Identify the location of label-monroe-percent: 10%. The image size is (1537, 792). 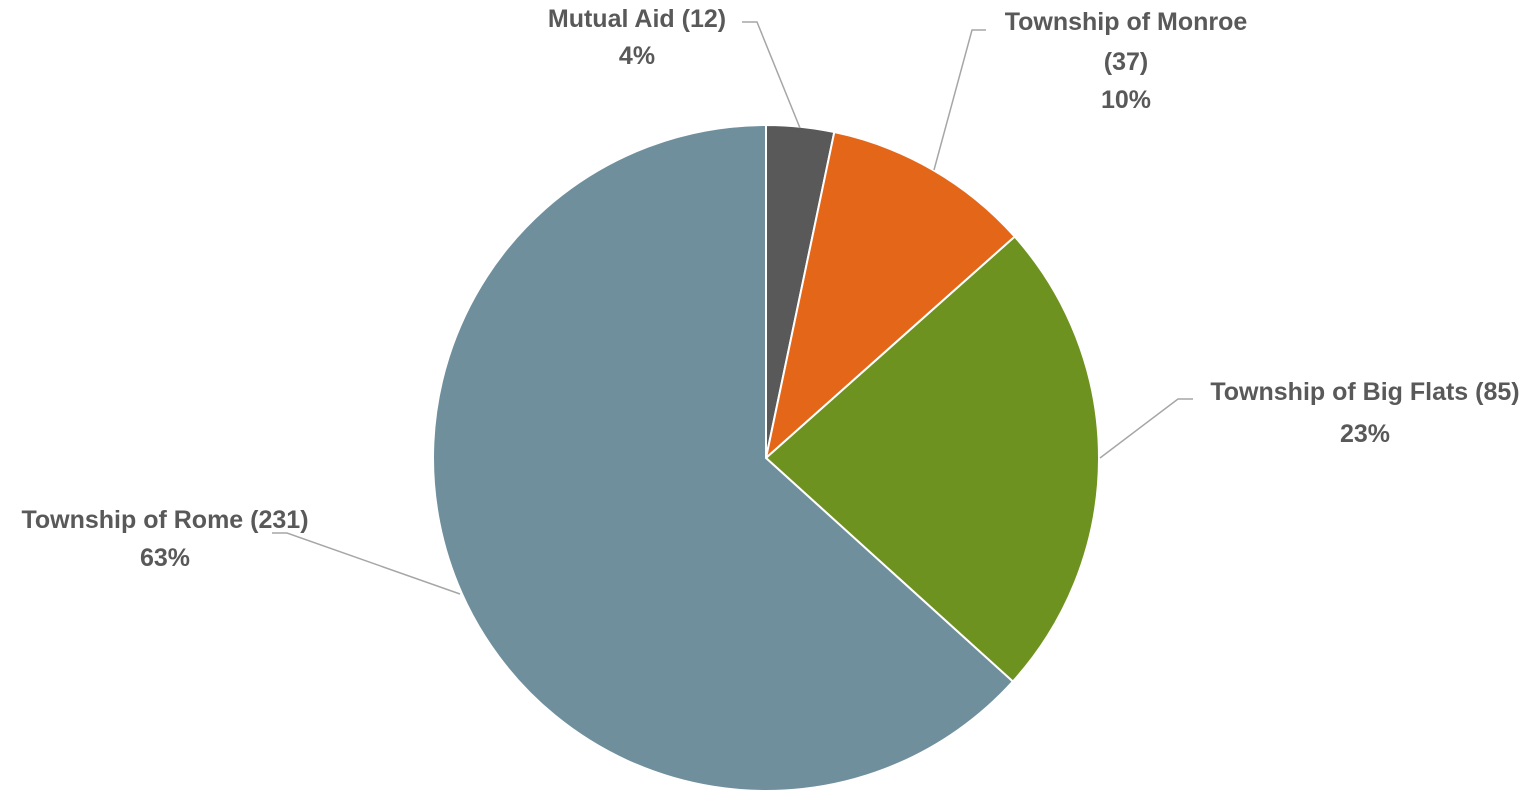
(1126, 100).